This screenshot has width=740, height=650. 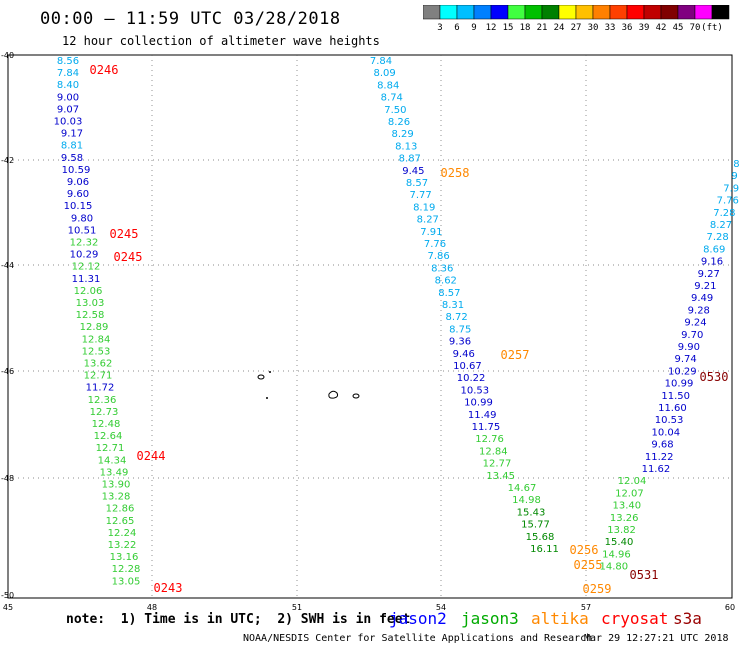 I want to click on swh-label: 13.03, so click(x=90, y=303).